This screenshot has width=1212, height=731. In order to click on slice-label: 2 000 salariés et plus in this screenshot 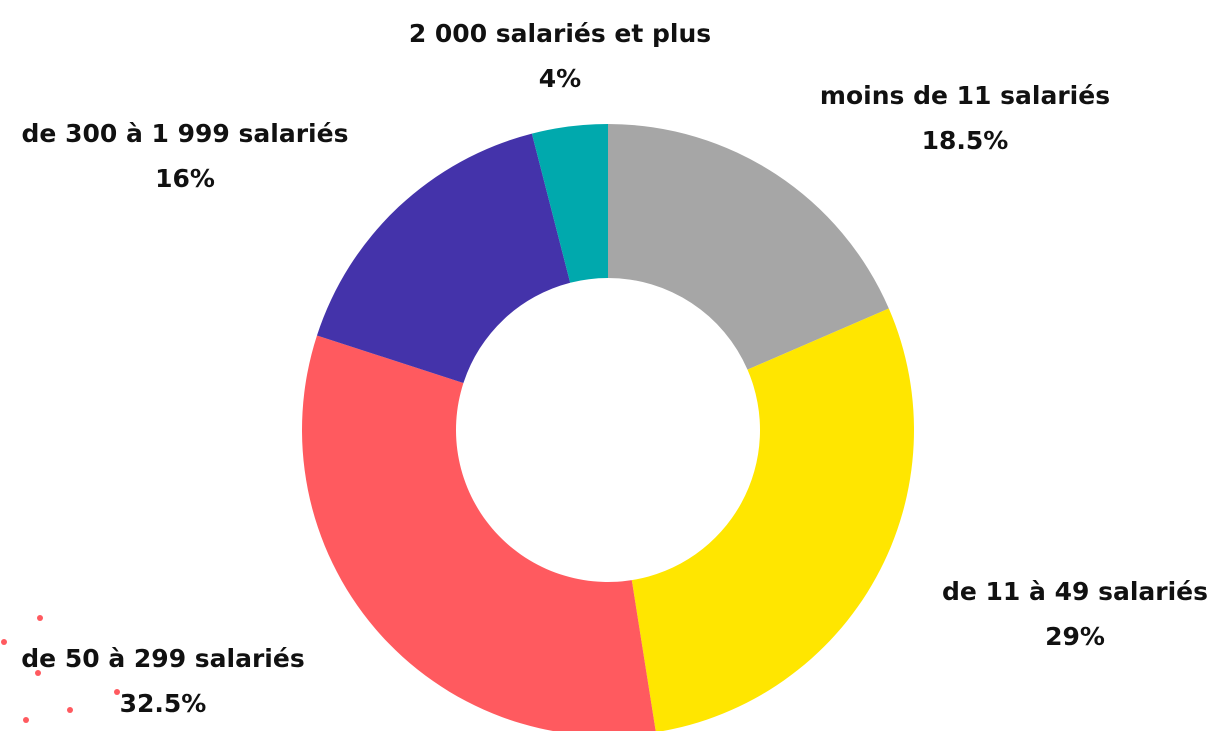, I will do `click(560, 33)`.